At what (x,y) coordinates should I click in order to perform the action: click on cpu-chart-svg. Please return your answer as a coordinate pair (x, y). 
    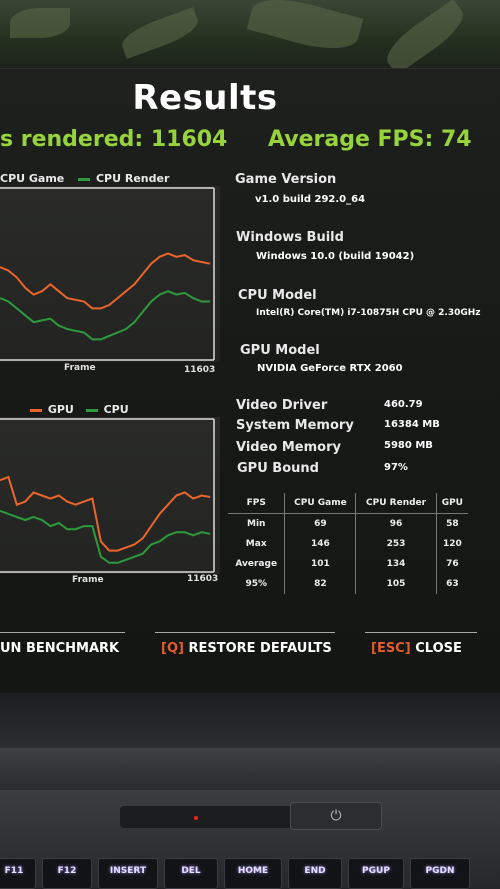
    Looking at the image, I should click on (107, 274).